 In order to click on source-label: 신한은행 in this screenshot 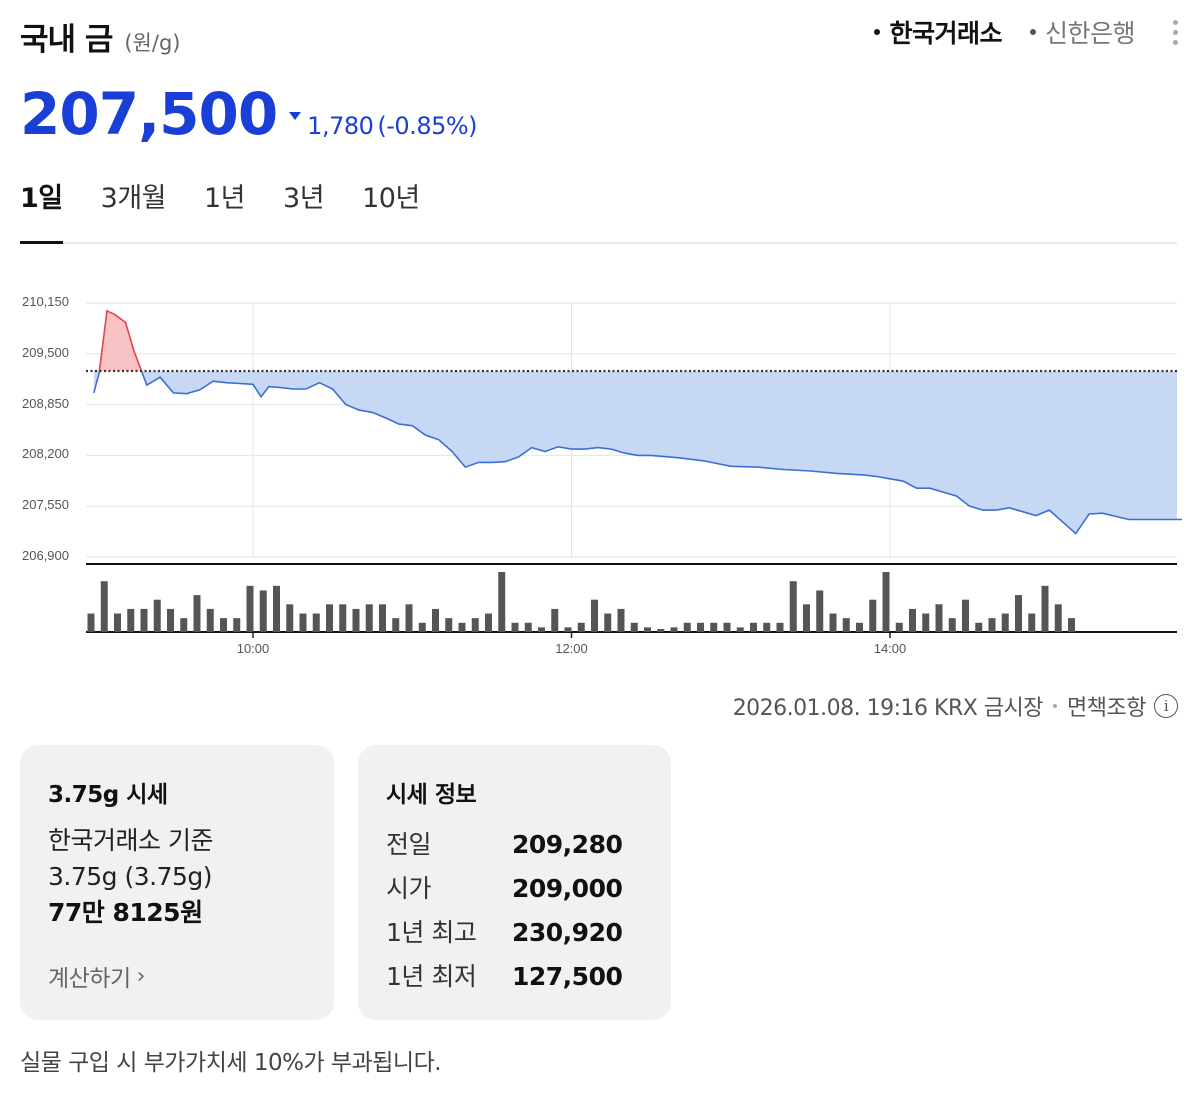, I will do `click(1090, 33)`.